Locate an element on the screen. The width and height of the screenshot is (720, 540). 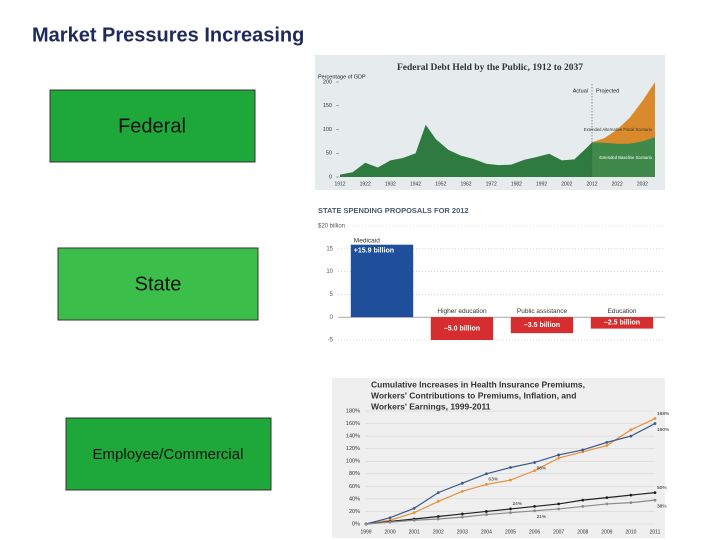
x-tick-label: 1962 is located at coordinates (465, 184).